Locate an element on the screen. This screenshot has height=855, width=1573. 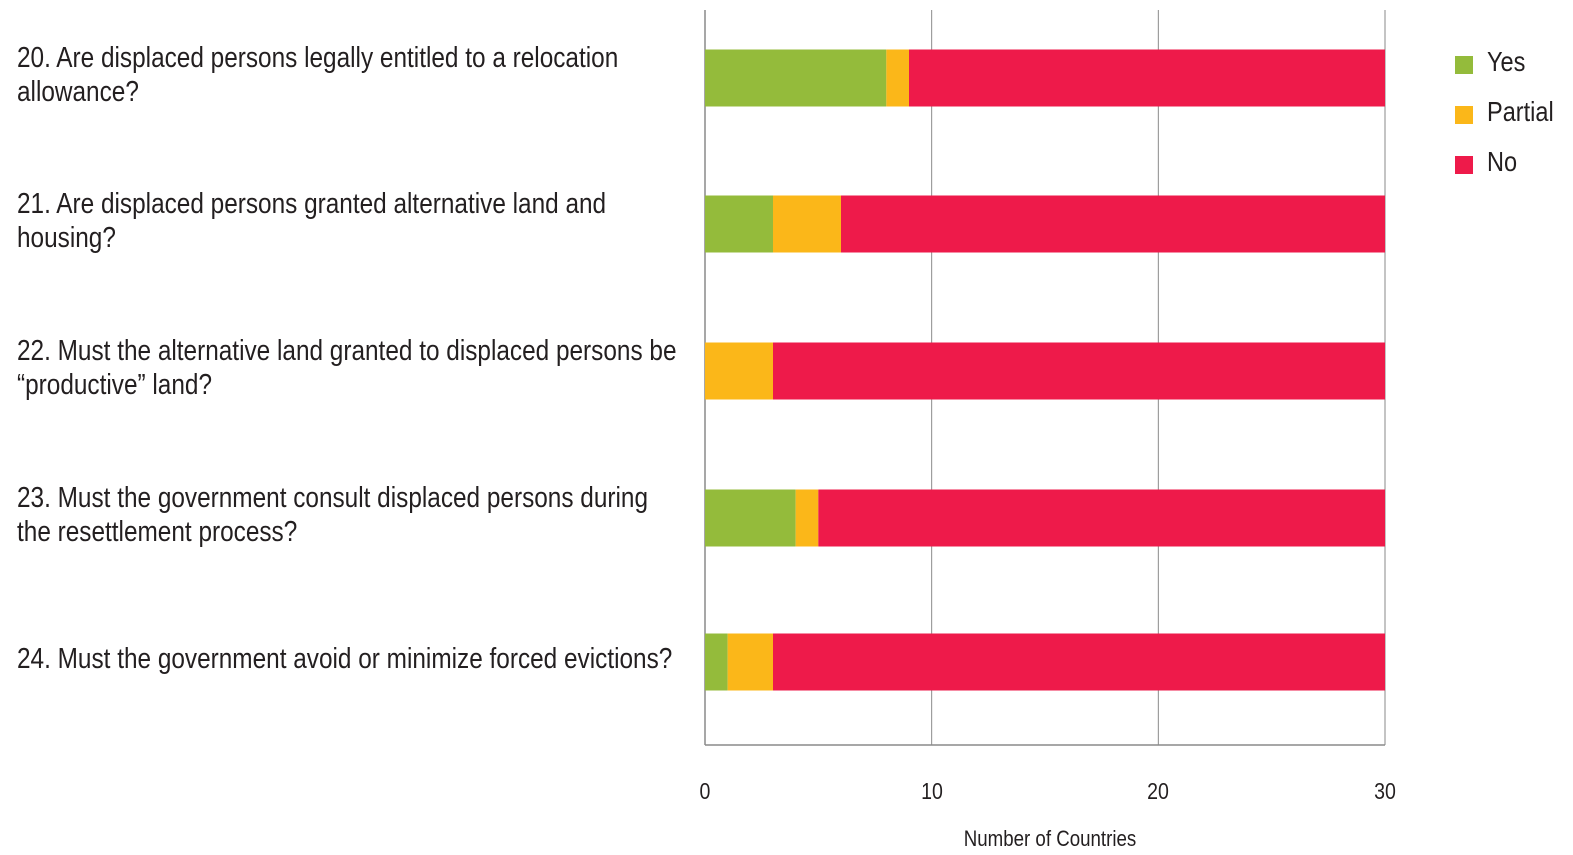
question-label-line: the resettlement process? is located at coordinates (157, 532).